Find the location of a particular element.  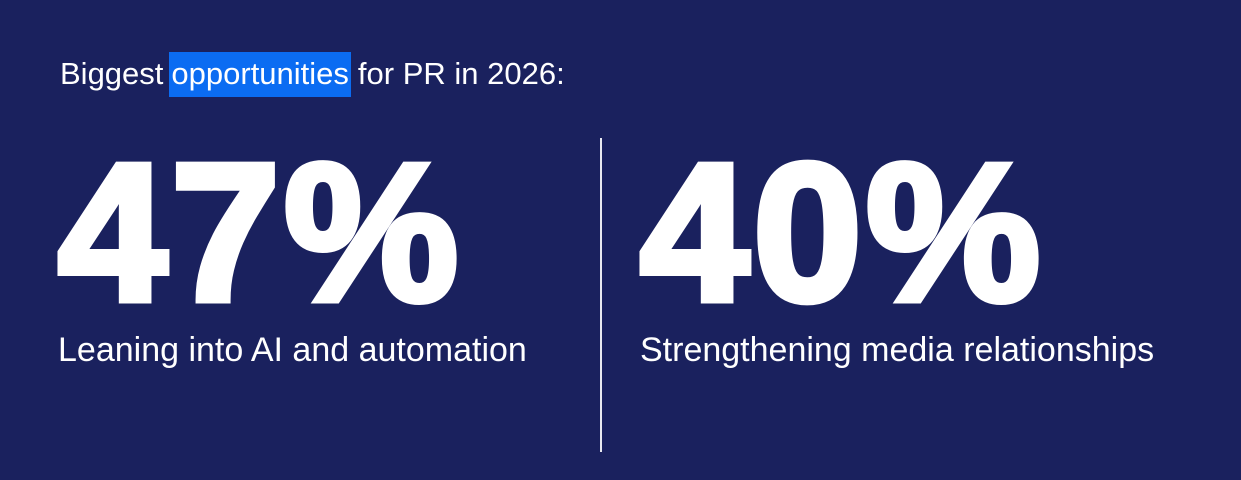

title: Biggest opportunities for PR in 2026: is located at coordinates (312, 74).